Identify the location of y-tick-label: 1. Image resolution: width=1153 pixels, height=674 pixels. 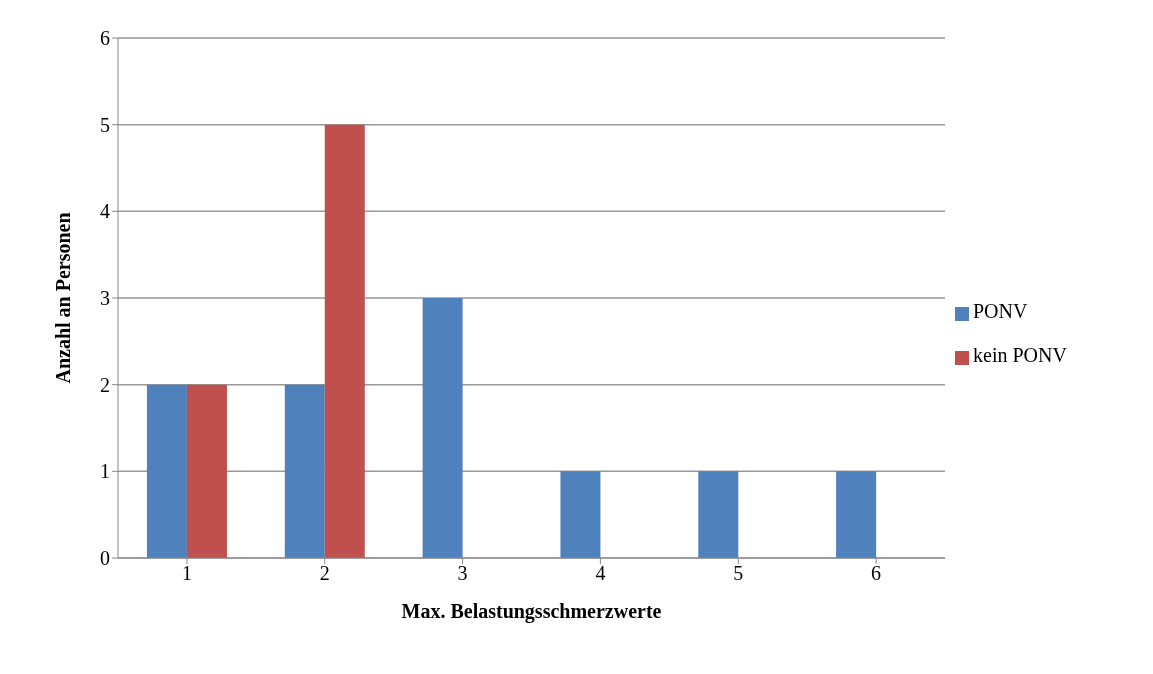
(105, 471).